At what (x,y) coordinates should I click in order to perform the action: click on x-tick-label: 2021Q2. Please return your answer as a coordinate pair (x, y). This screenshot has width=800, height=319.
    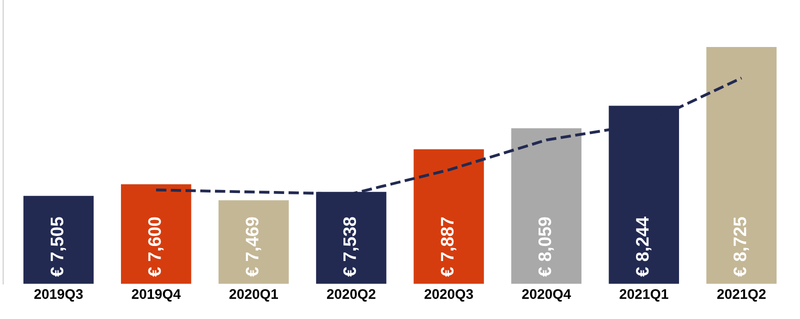
    Looking at the image, I should click on (741, 295).